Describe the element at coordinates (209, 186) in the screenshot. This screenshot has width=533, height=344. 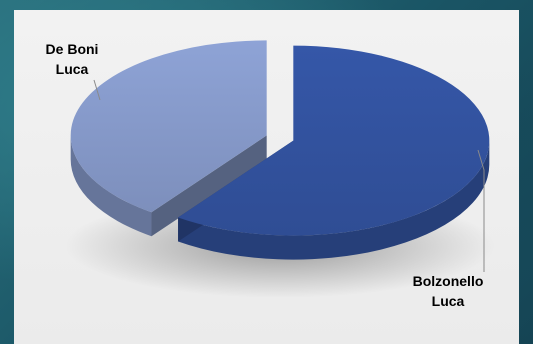
I see `pie-slice-cut` at that location.